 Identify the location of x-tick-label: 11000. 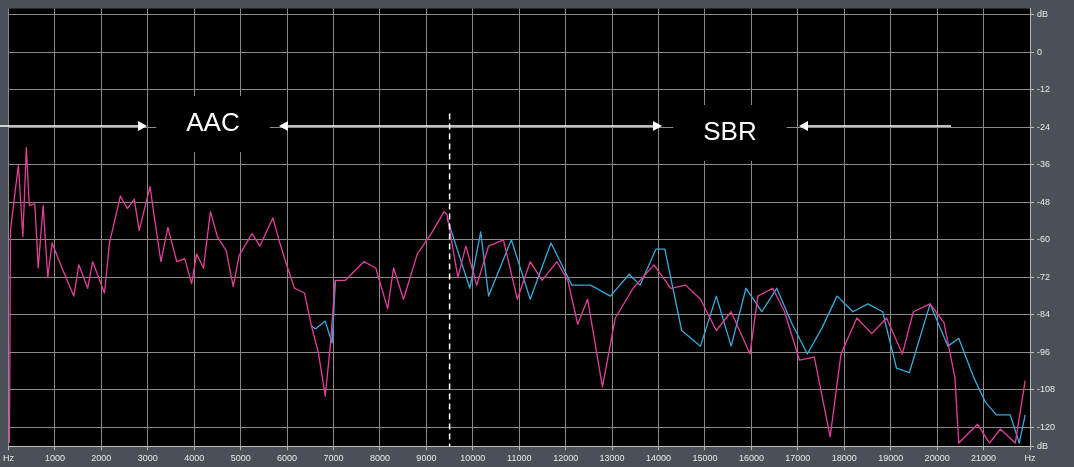
(519, 458).